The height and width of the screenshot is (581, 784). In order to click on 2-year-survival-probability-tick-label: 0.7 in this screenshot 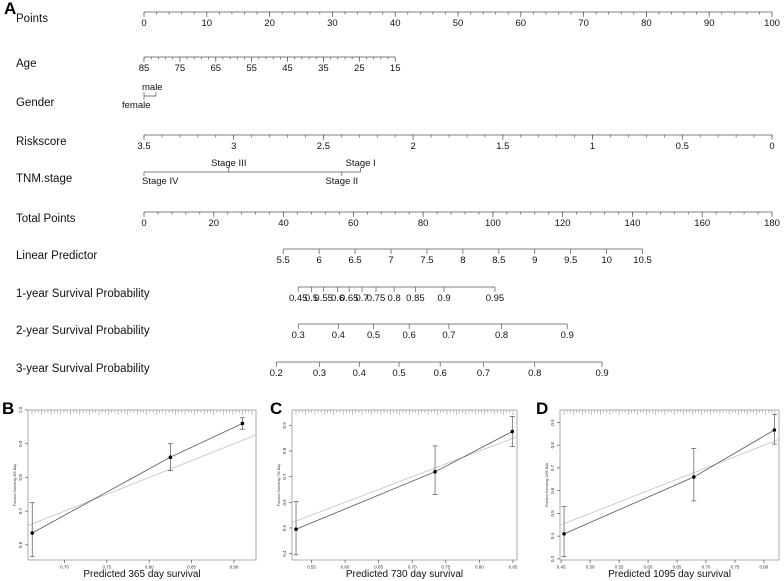, I will do `click(448, 335)`.